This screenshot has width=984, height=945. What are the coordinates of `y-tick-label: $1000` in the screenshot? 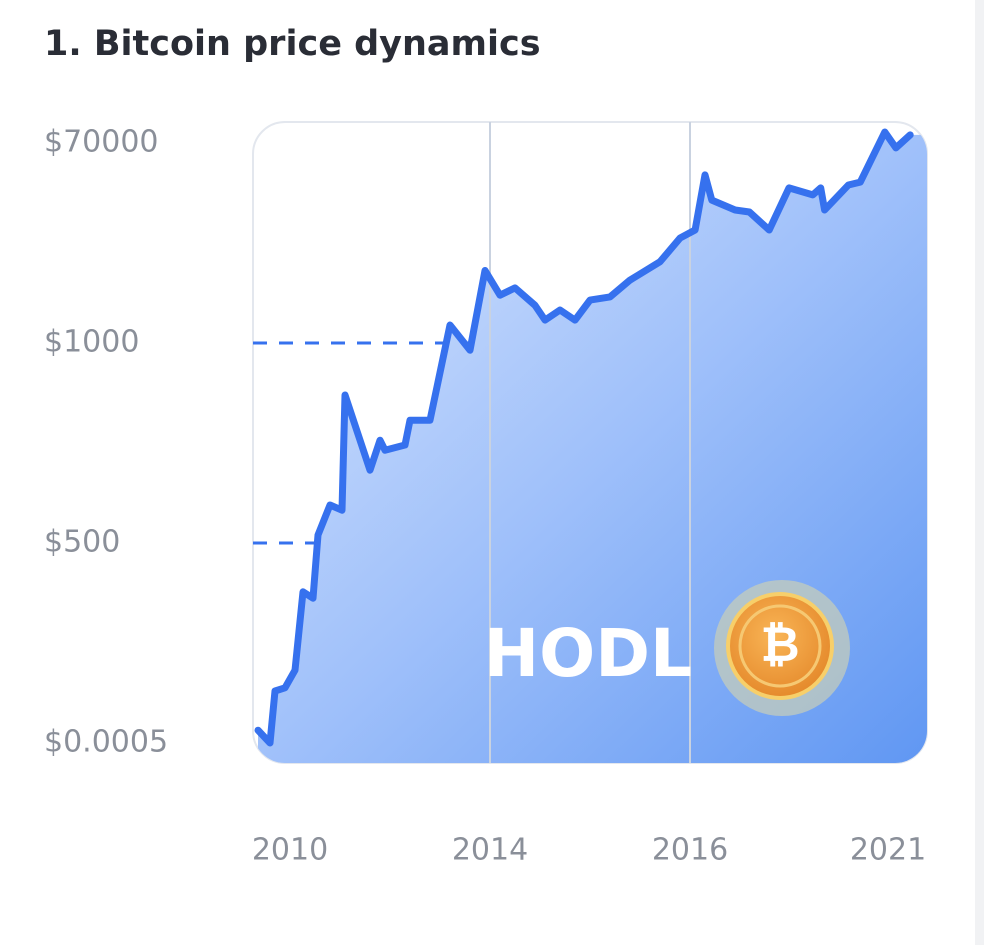 It's located at (91, 342).